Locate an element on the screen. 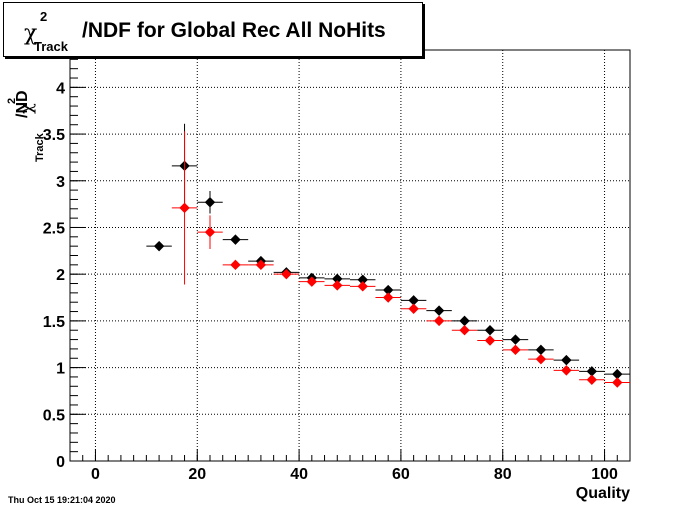  title-subscript: Track is located at coordinates (51, 46).